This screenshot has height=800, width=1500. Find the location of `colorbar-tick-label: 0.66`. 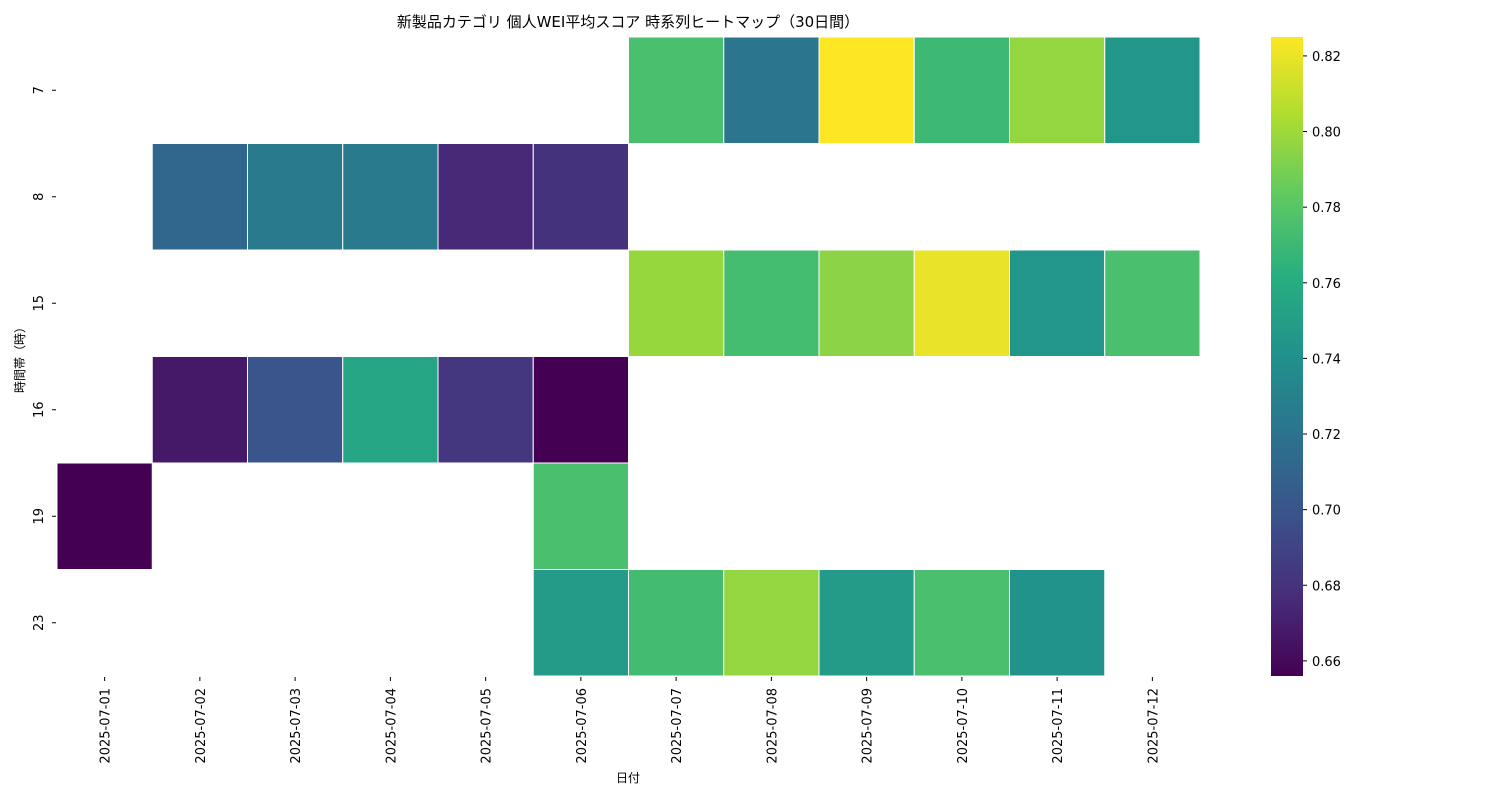

colorbar-tick-label: 0.66 is located at coordinates (1326, 662).